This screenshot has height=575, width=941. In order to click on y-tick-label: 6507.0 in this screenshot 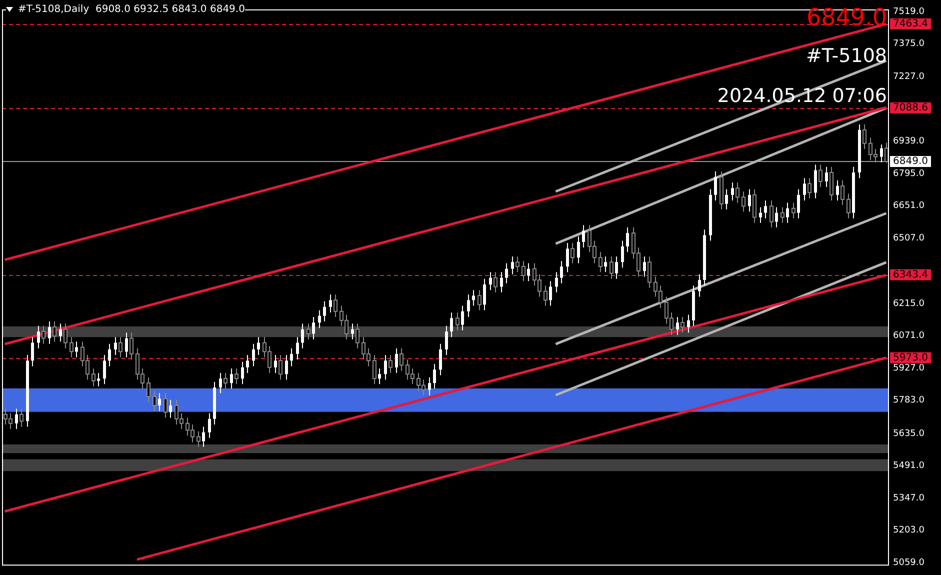, I will do `click(909, 238)`.